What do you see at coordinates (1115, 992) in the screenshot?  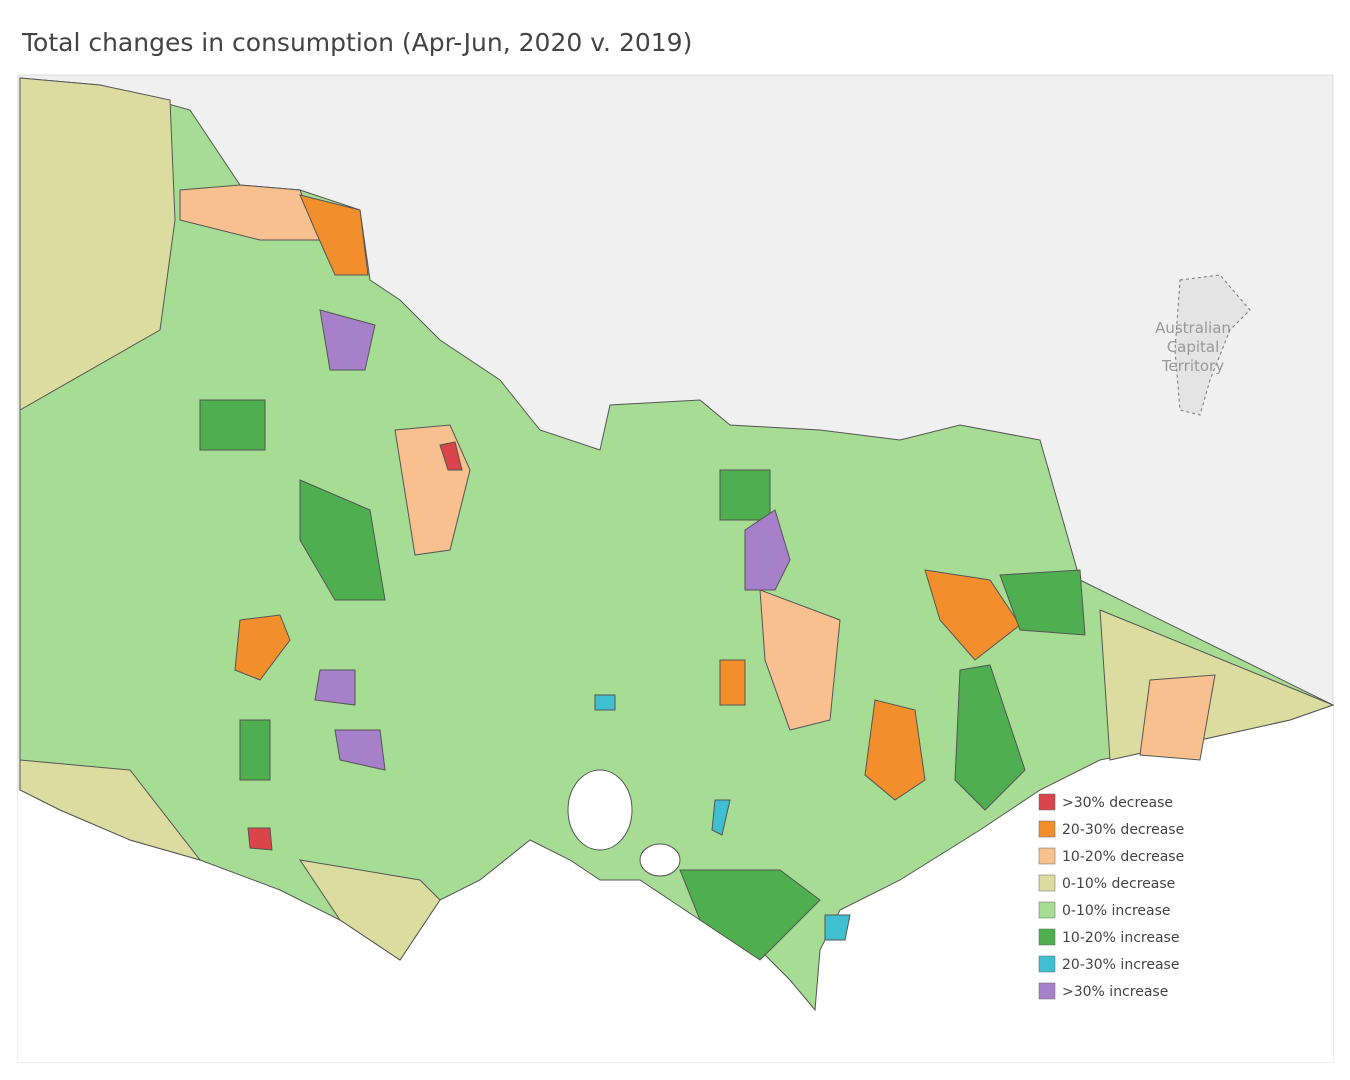 I see `legend-label: >30% increase` at bounding box center [1115, 992].